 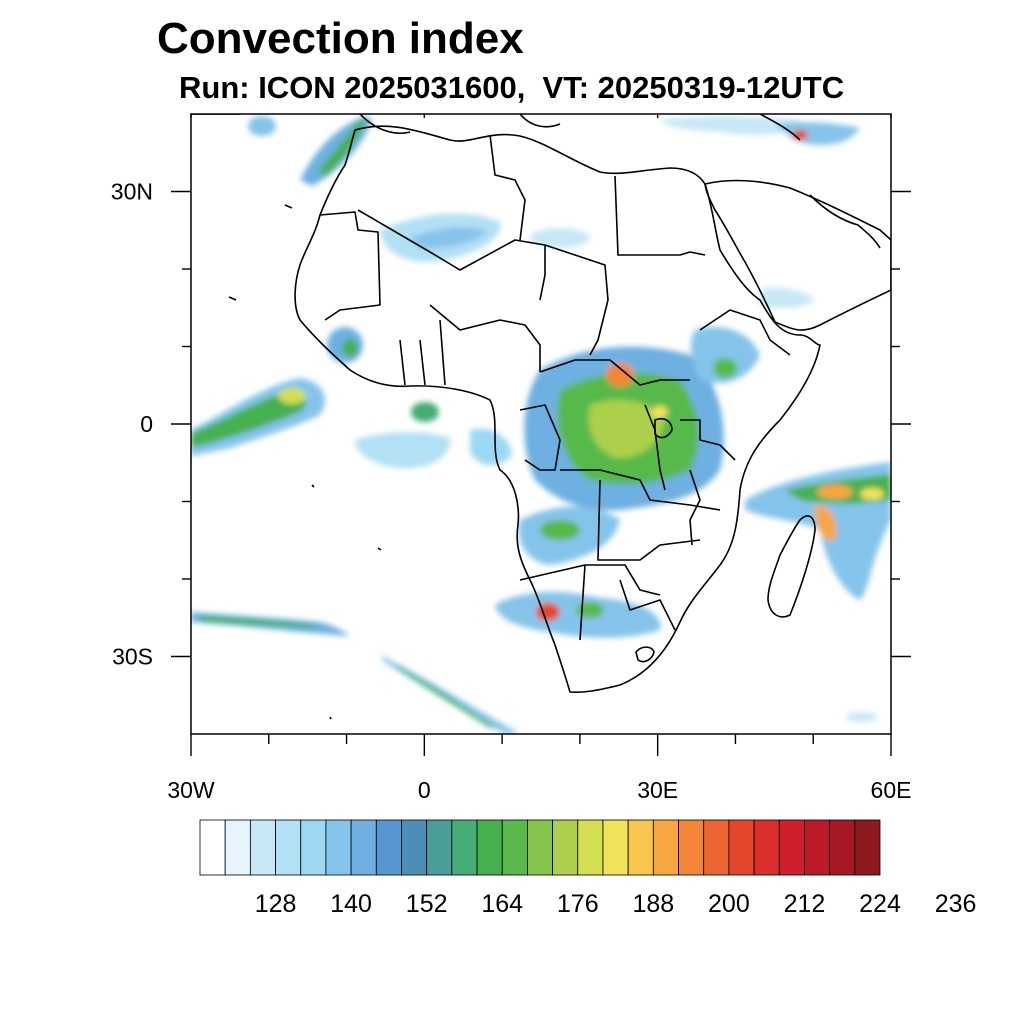 What do you see at coordinates (502, 904) in the screenshot?
I see `colorbar-label: 164` at bounding box center [502, 904].